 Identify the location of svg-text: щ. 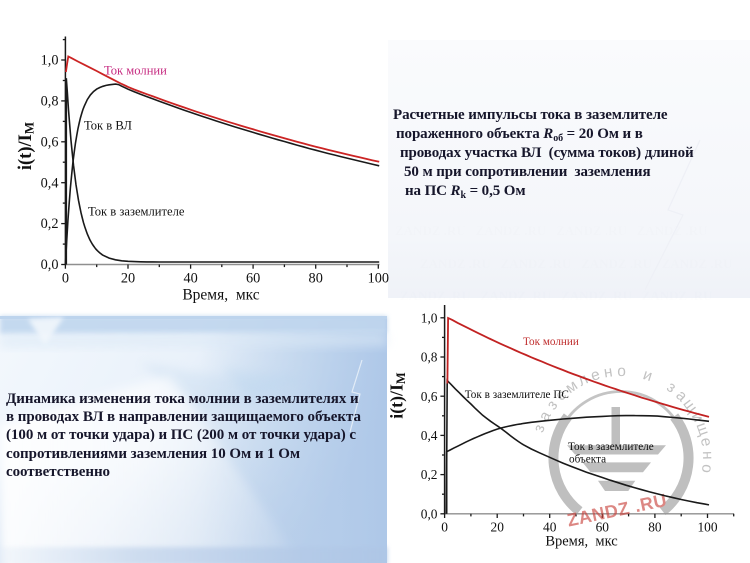
(703, 429).